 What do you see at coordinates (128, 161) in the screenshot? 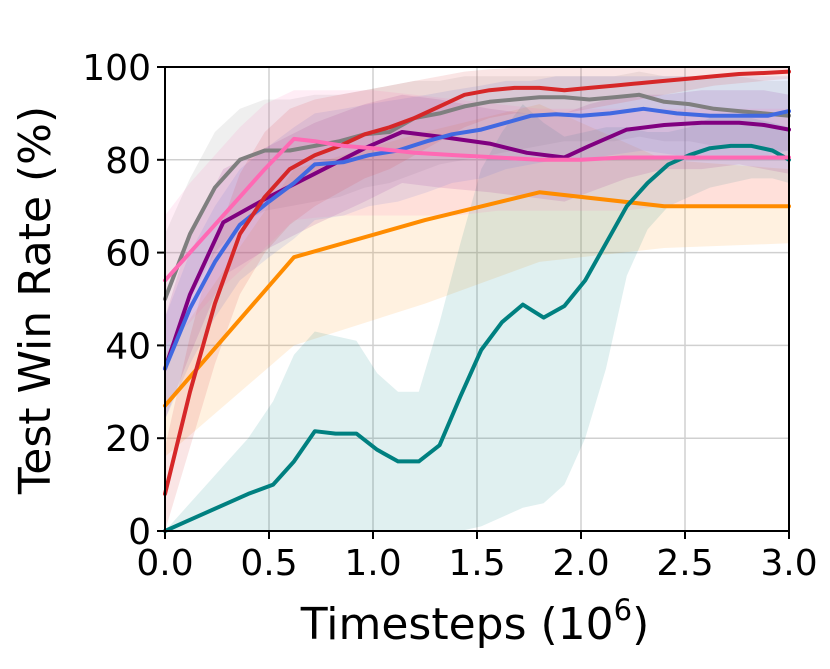
I see `y-tick-label: 80` at bounding box center [128, 161].